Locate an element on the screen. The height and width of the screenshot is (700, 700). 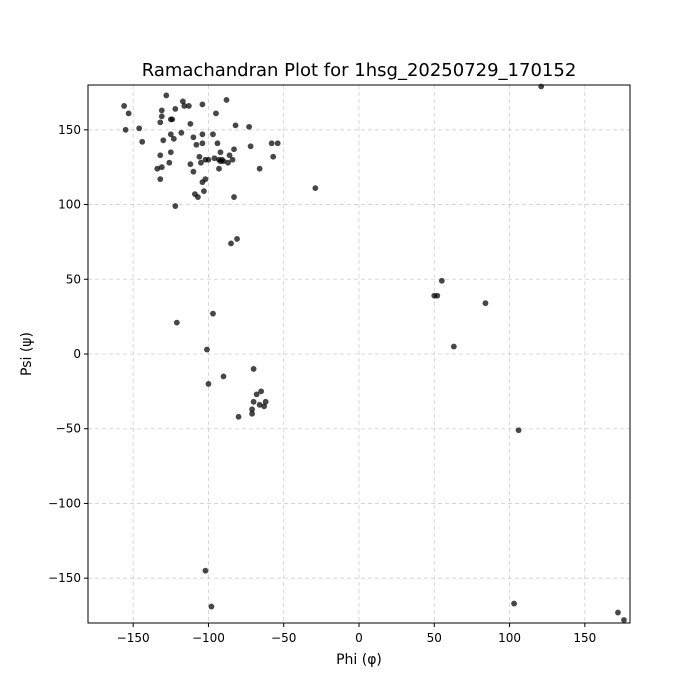
y-tick-label: −50 is located at coordinates (68, 429).